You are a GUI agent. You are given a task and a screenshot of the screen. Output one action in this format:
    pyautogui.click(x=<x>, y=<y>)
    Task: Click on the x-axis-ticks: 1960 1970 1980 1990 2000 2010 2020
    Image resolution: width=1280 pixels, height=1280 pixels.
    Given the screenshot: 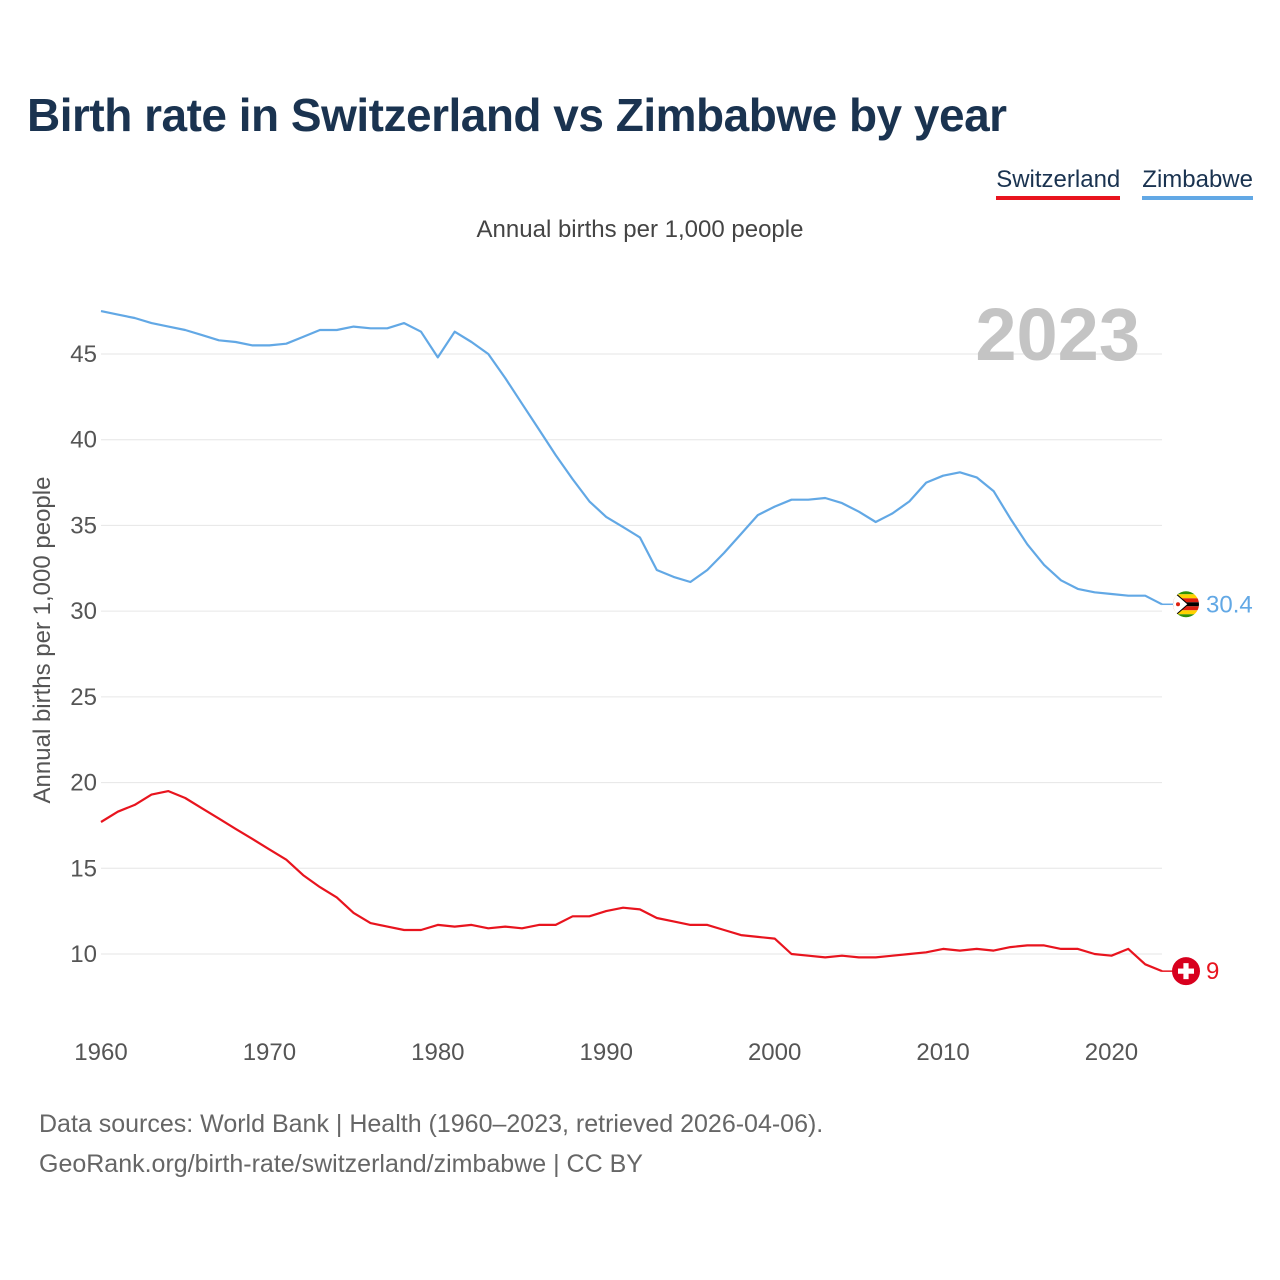 What is the action you would take?
    pyautogui.click(x=606, y=1052)
    